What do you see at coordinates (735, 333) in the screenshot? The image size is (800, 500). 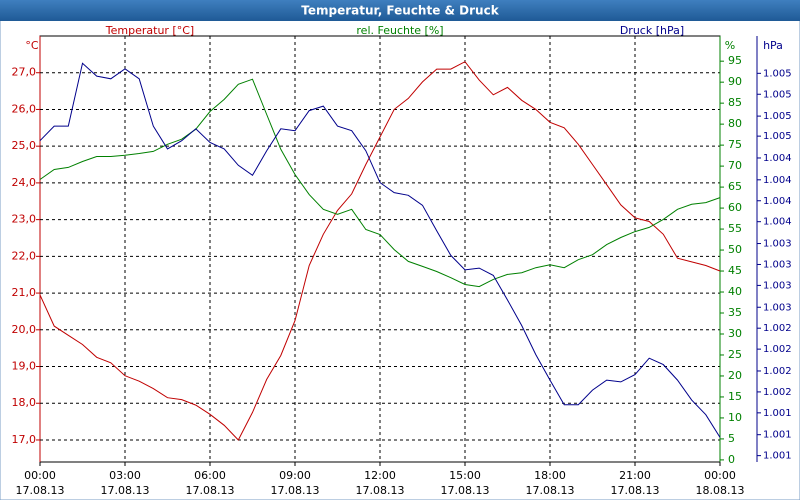 I see `y2-tick-label: 30` at bounding box center [735, 333].